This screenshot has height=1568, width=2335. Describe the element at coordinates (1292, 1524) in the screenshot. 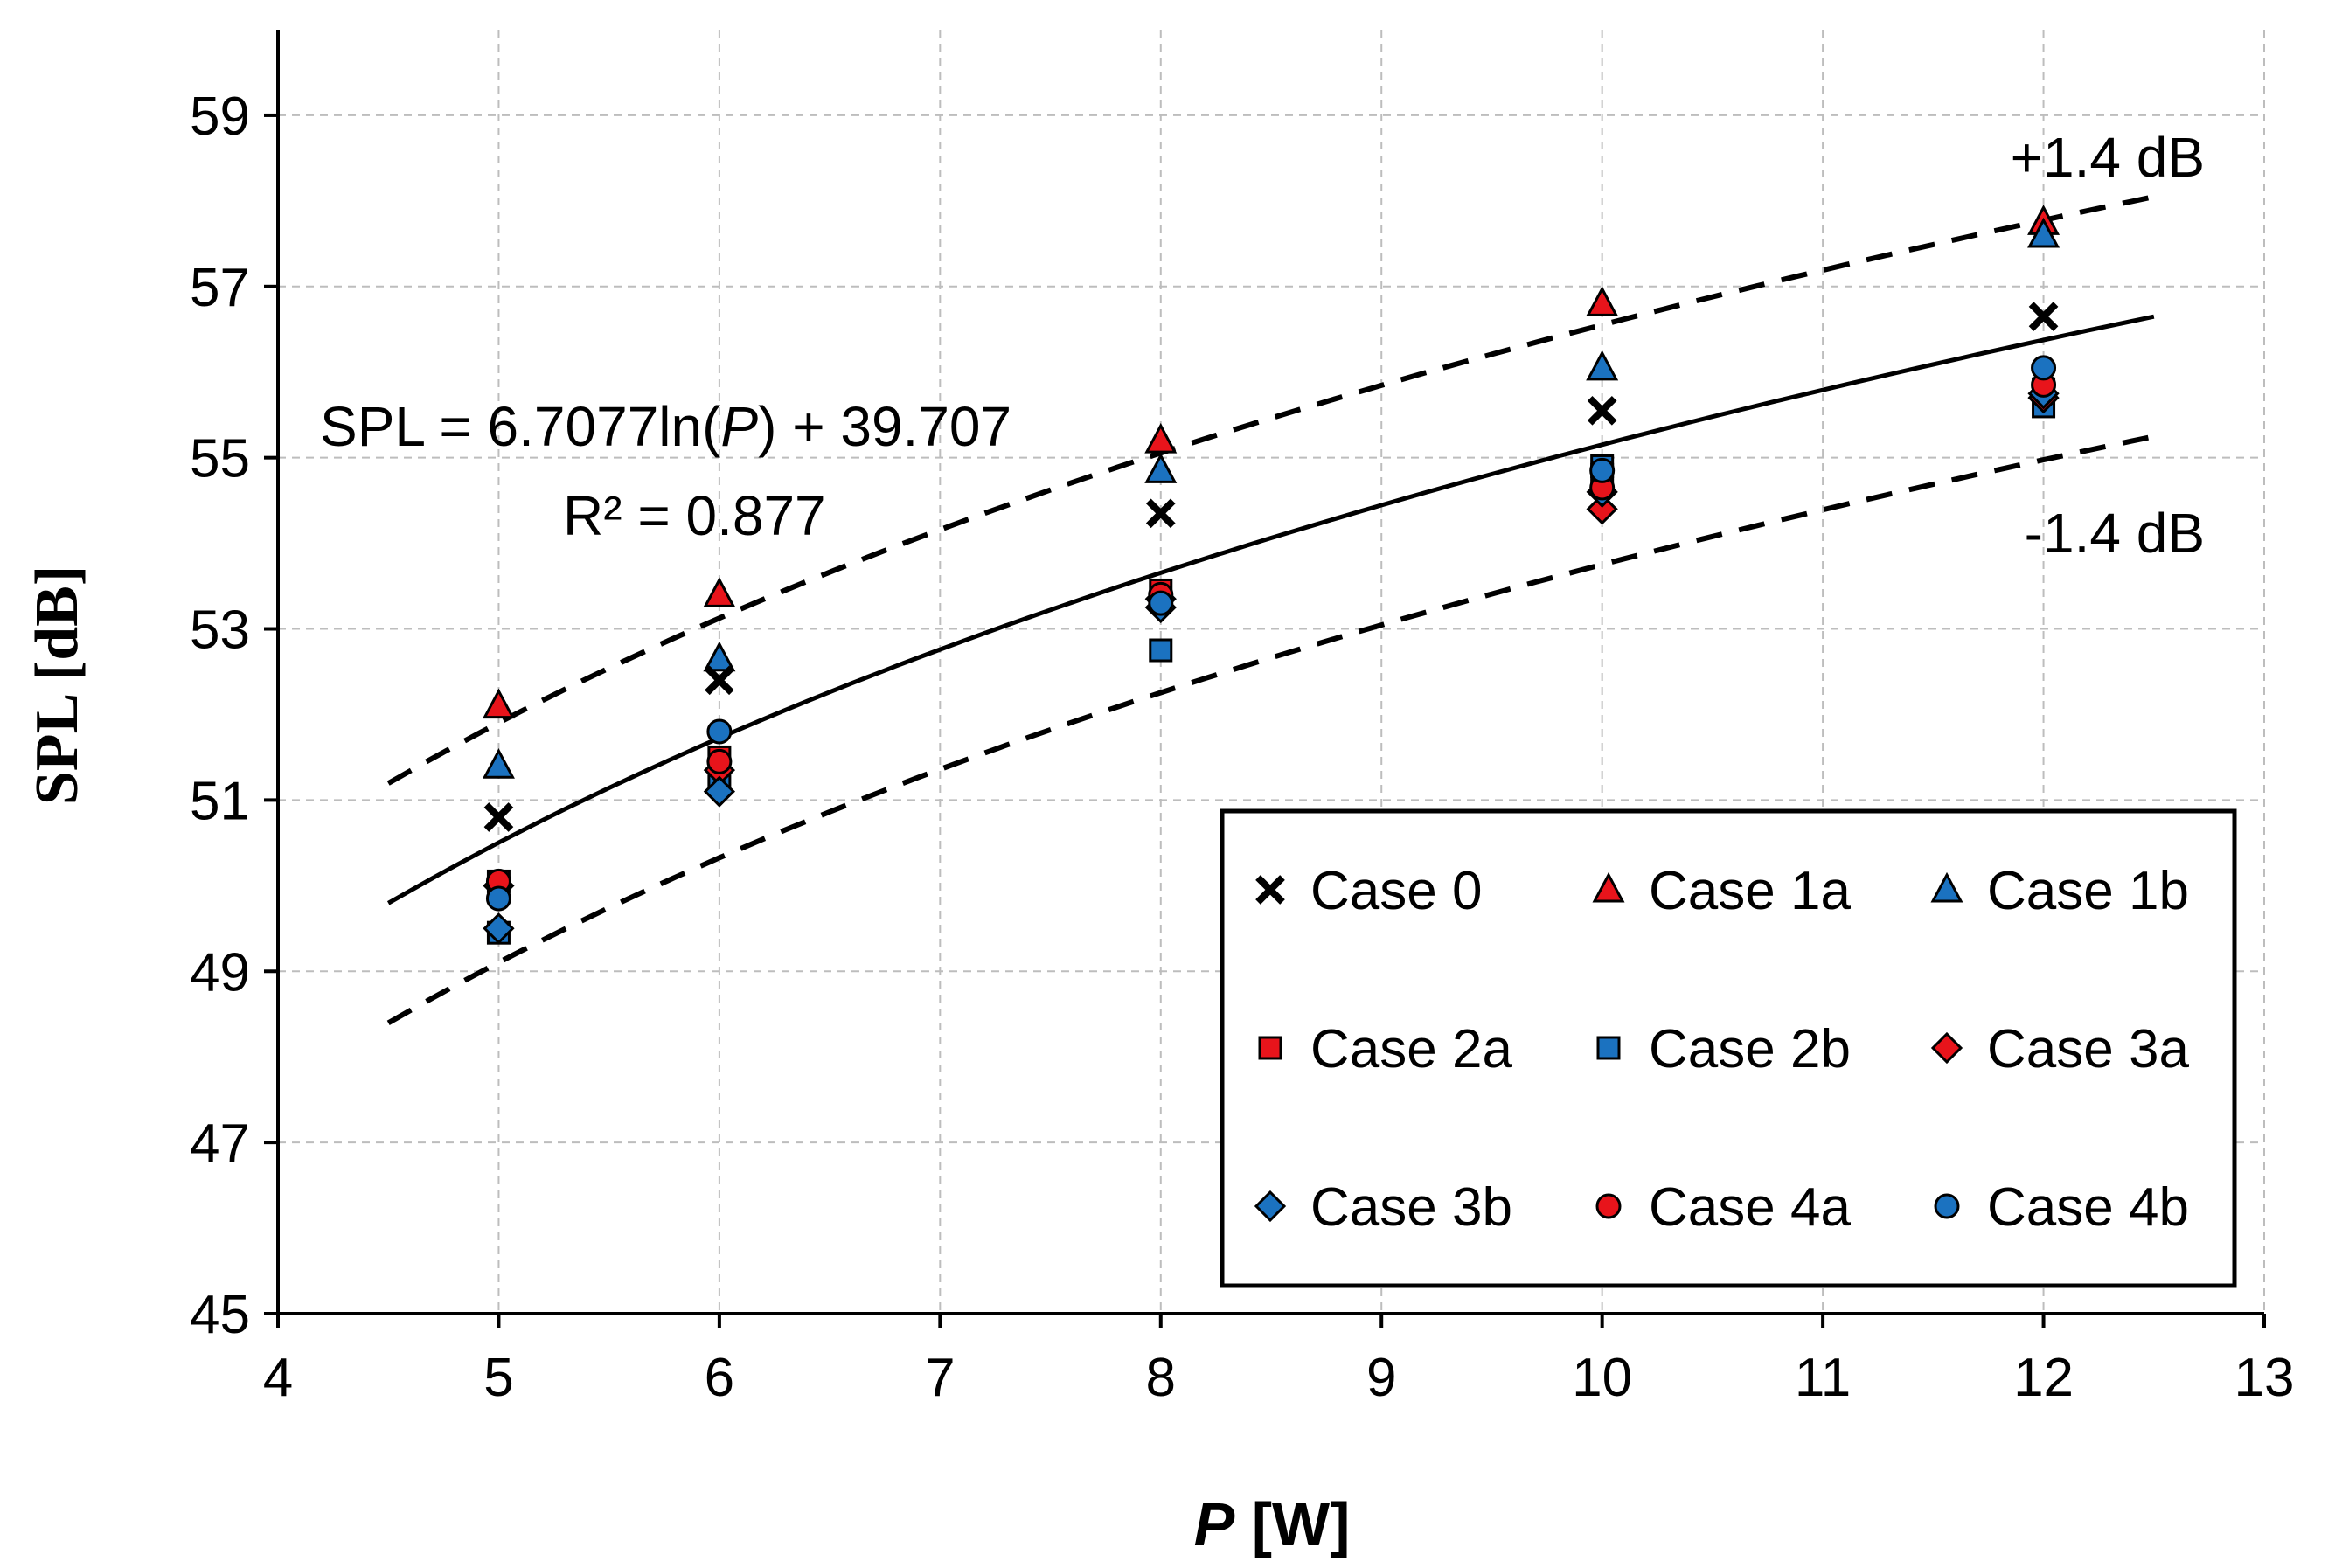

I see `x-axis-unit: [W]` at that location.